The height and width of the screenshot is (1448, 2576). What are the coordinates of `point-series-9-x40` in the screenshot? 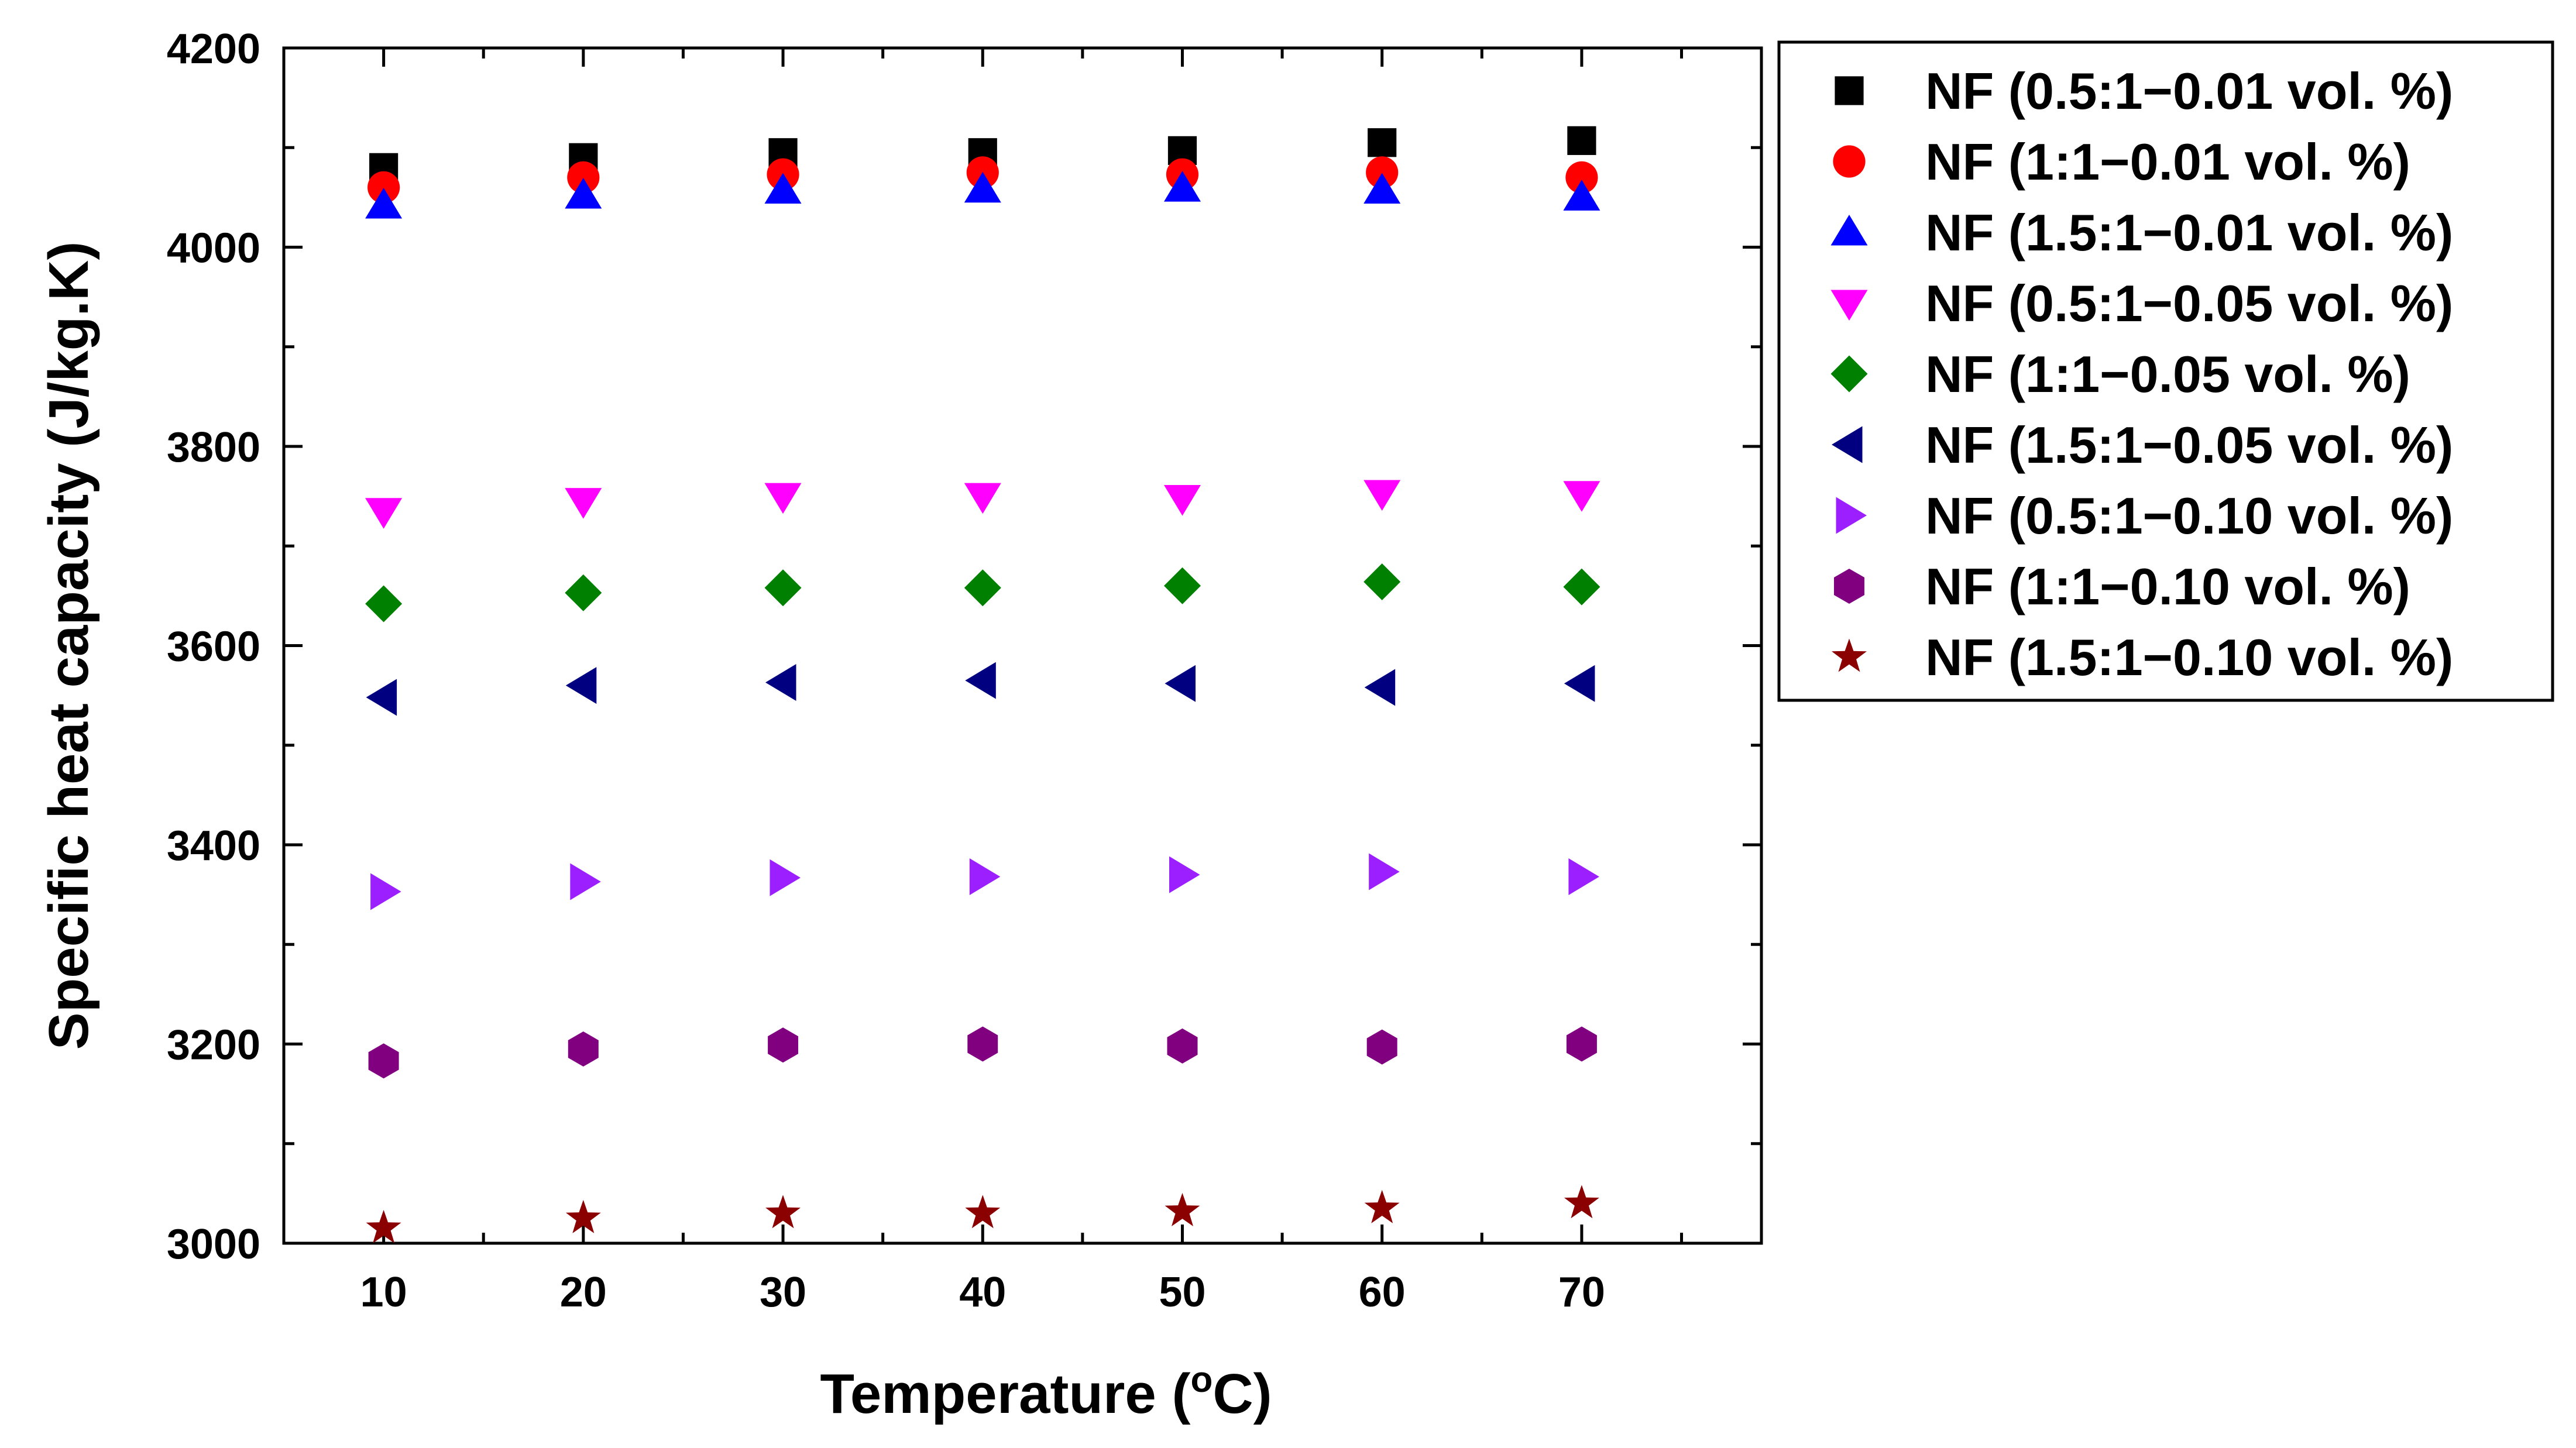 It's located at (983, 1212).